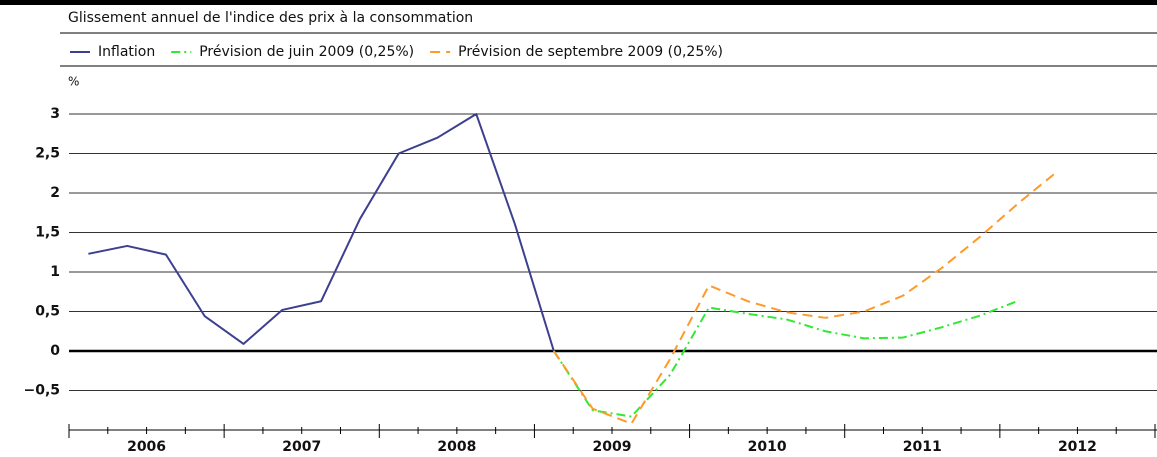 Image resolution: width=1157 pixels, height=457 pixels. I want to click on x-tick-label: 2006, so click(146, 447).